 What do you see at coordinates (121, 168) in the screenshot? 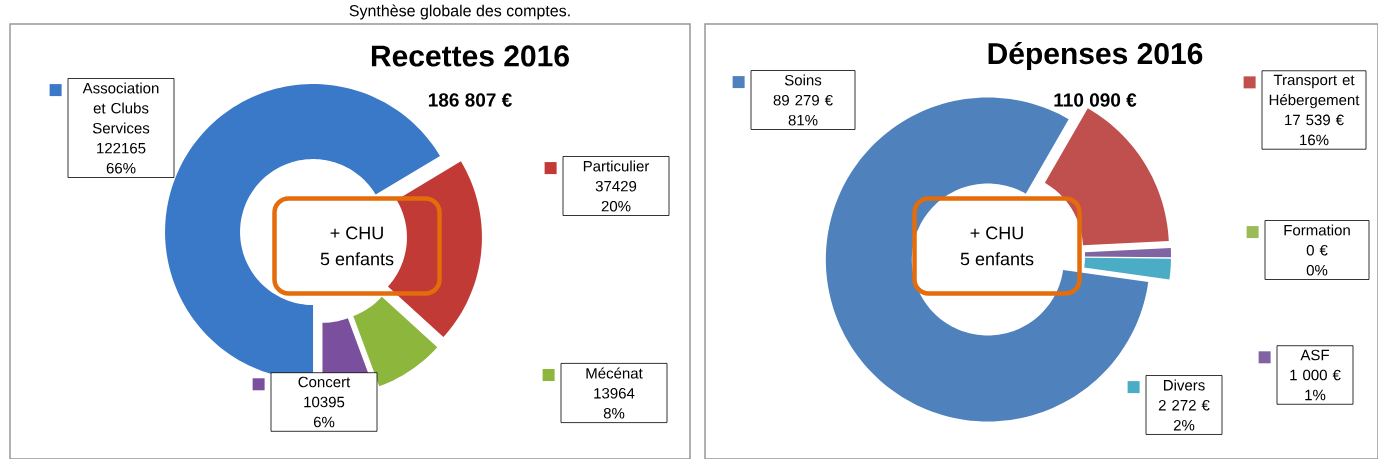
I see `text: 66%` at bounding box center [121, 168].